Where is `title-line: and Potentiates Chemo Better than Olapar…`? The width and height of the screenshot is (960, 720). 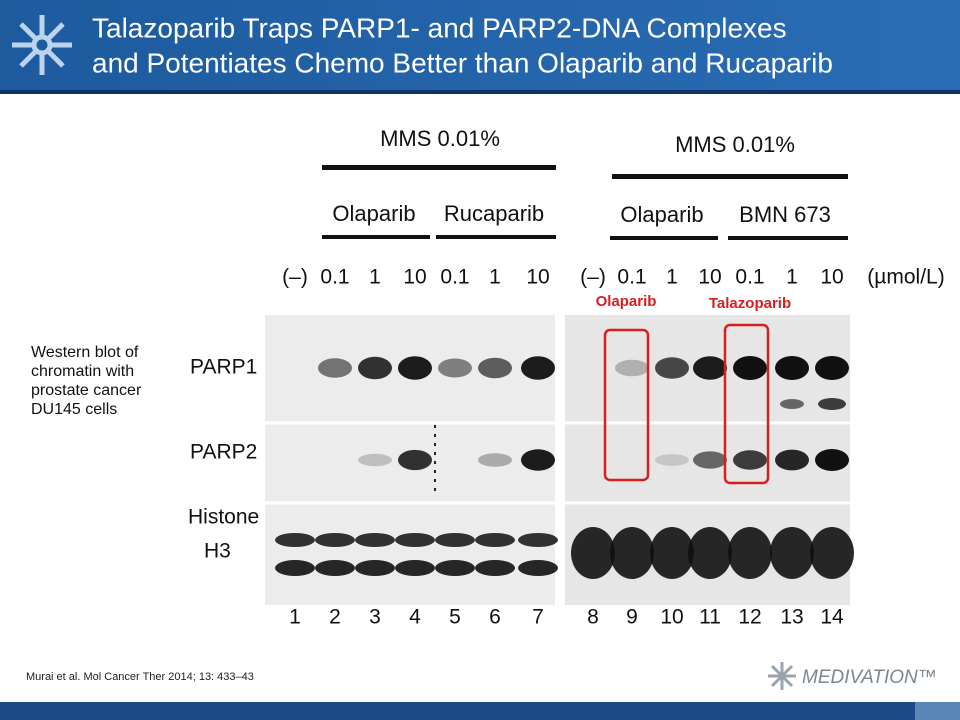 title-line: and Potentiates Chemo Better than Olapar… is located at coordinates (462, 62).